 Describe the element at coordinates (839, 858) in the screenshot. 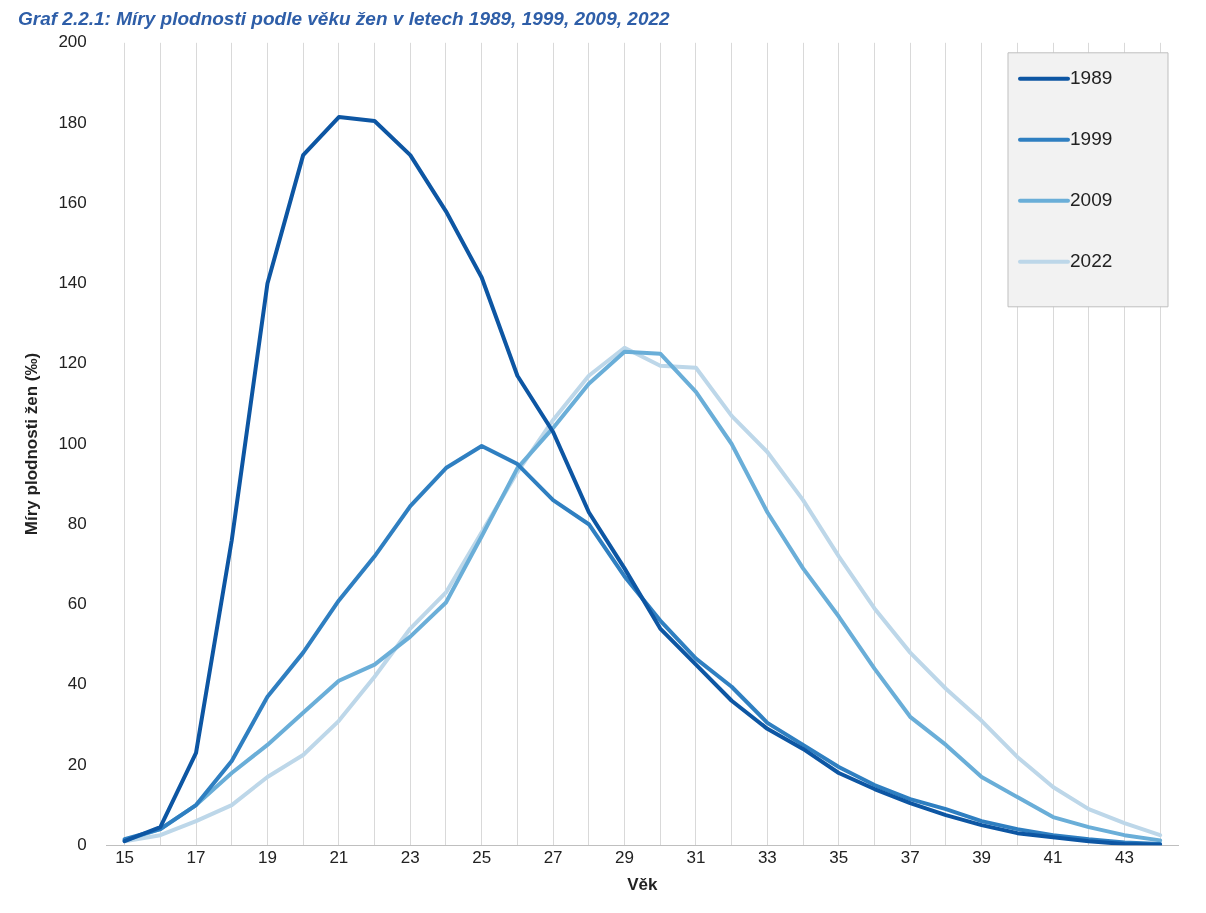

I see `x-tick-label: 35` at that location.